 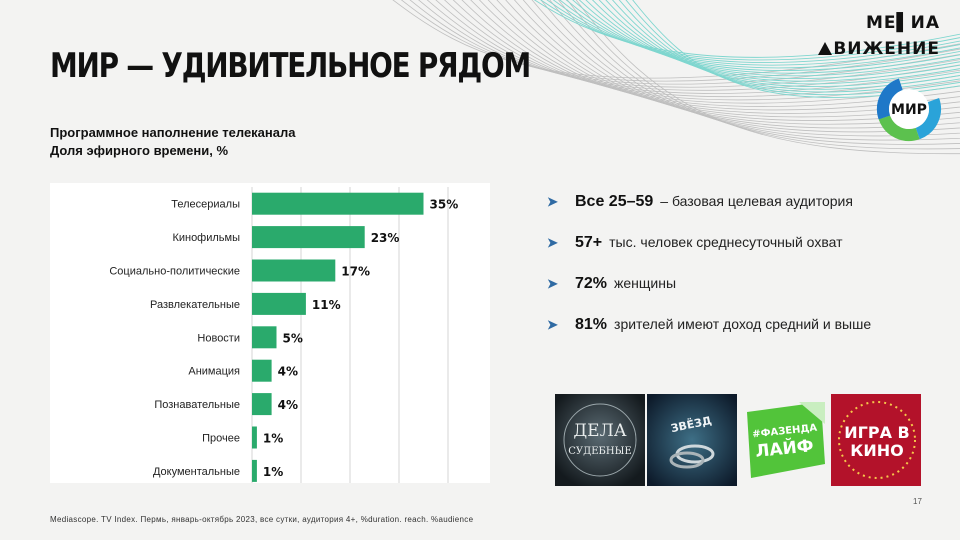 I want to click on value-label: 5%, so click(x=293, y=338).